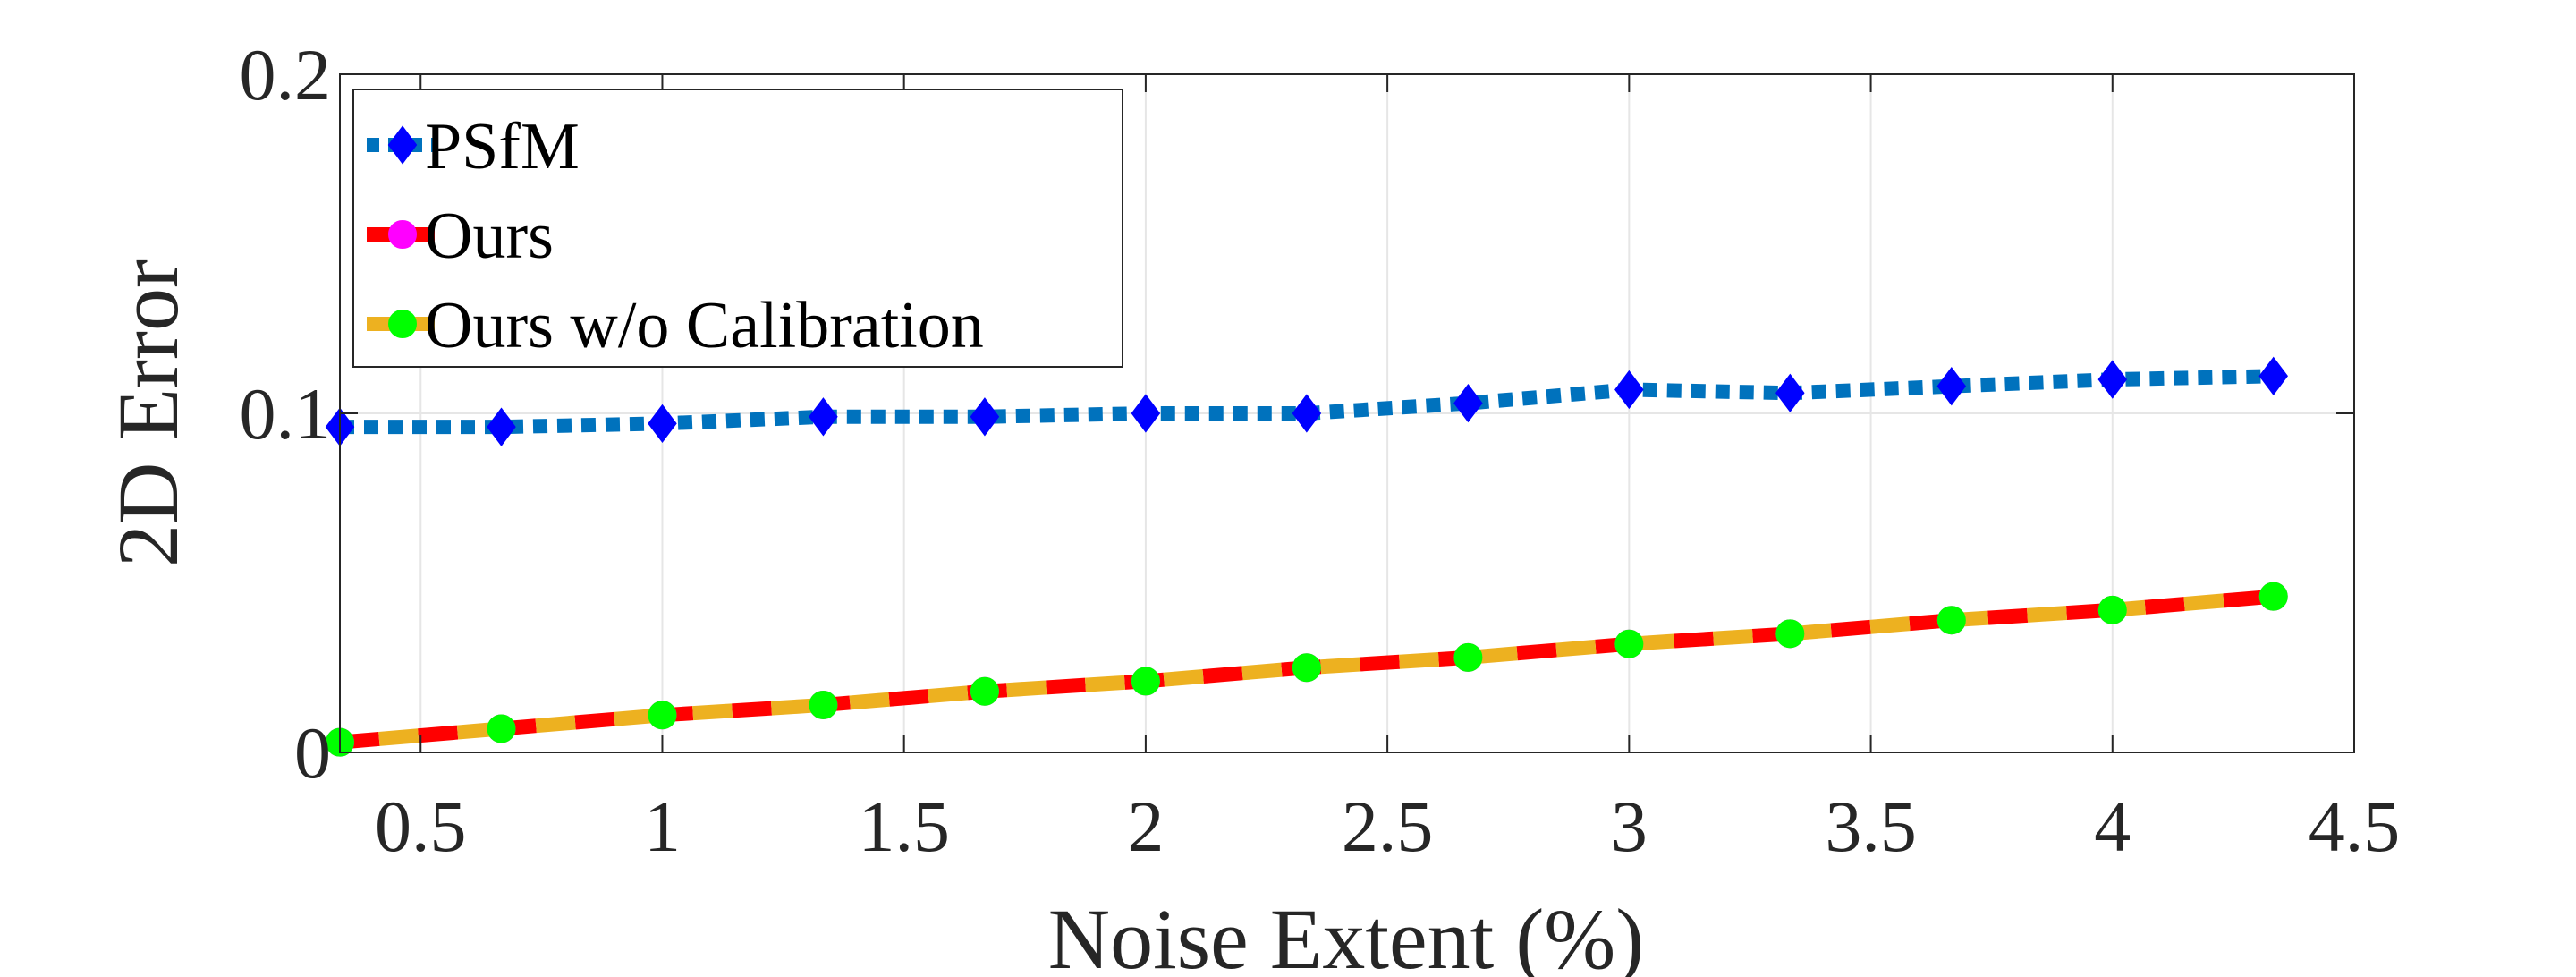 The width and height of the screenshot is (2576, 977). What do you see at coordinates (489, 237) in the screenshot?
I see `legend-label: Ours` at bounding box center [489, 237].